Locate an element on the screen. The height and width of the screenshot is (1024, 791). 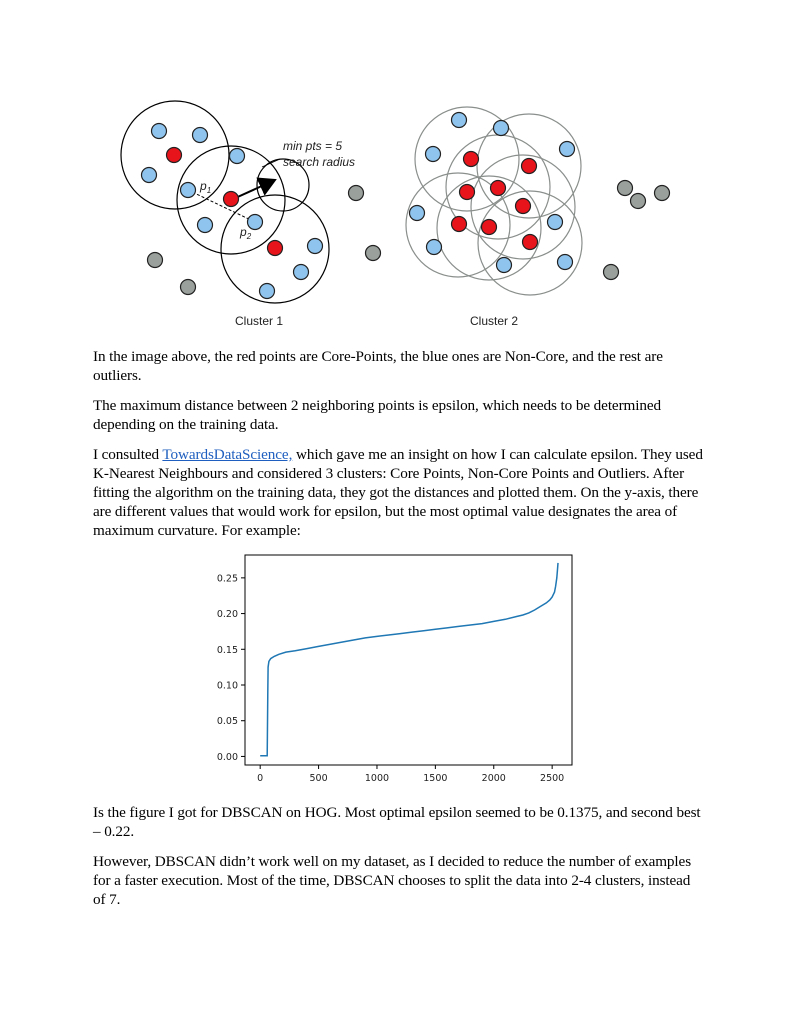
cluster2-radius-circles is located at coordinates (494, 201).